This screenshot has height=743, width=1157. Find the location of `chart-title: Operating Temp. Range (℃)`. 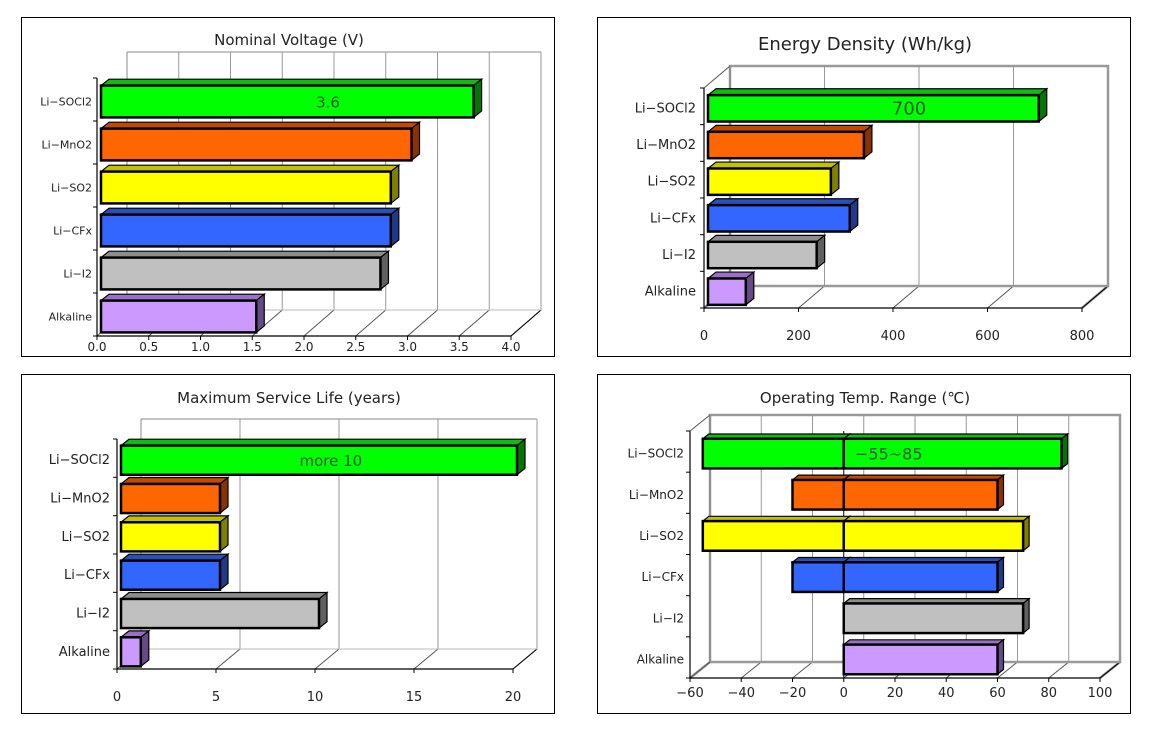

chart-title: Operating Temp. Range (℃) is located at coordinates (865, 398).